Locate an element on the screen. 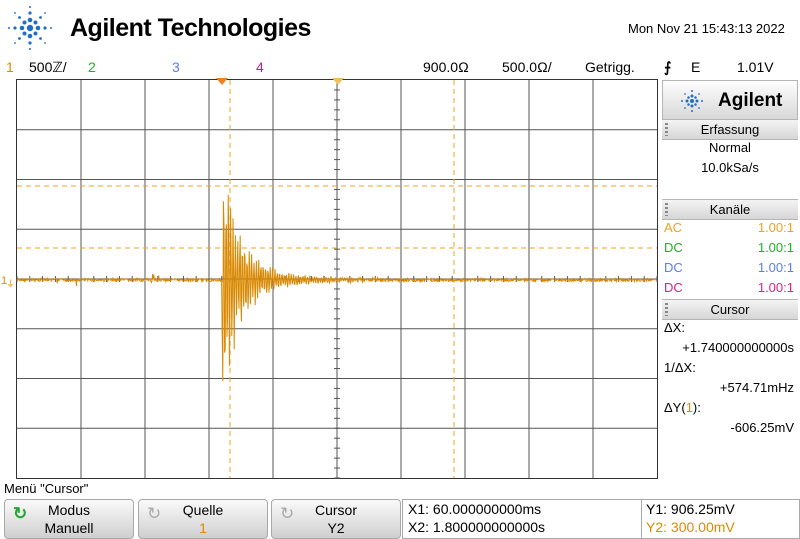 This screenshot has width=800, height=539. panel-brand-box: Agilent is located at coordinates (730, 100).